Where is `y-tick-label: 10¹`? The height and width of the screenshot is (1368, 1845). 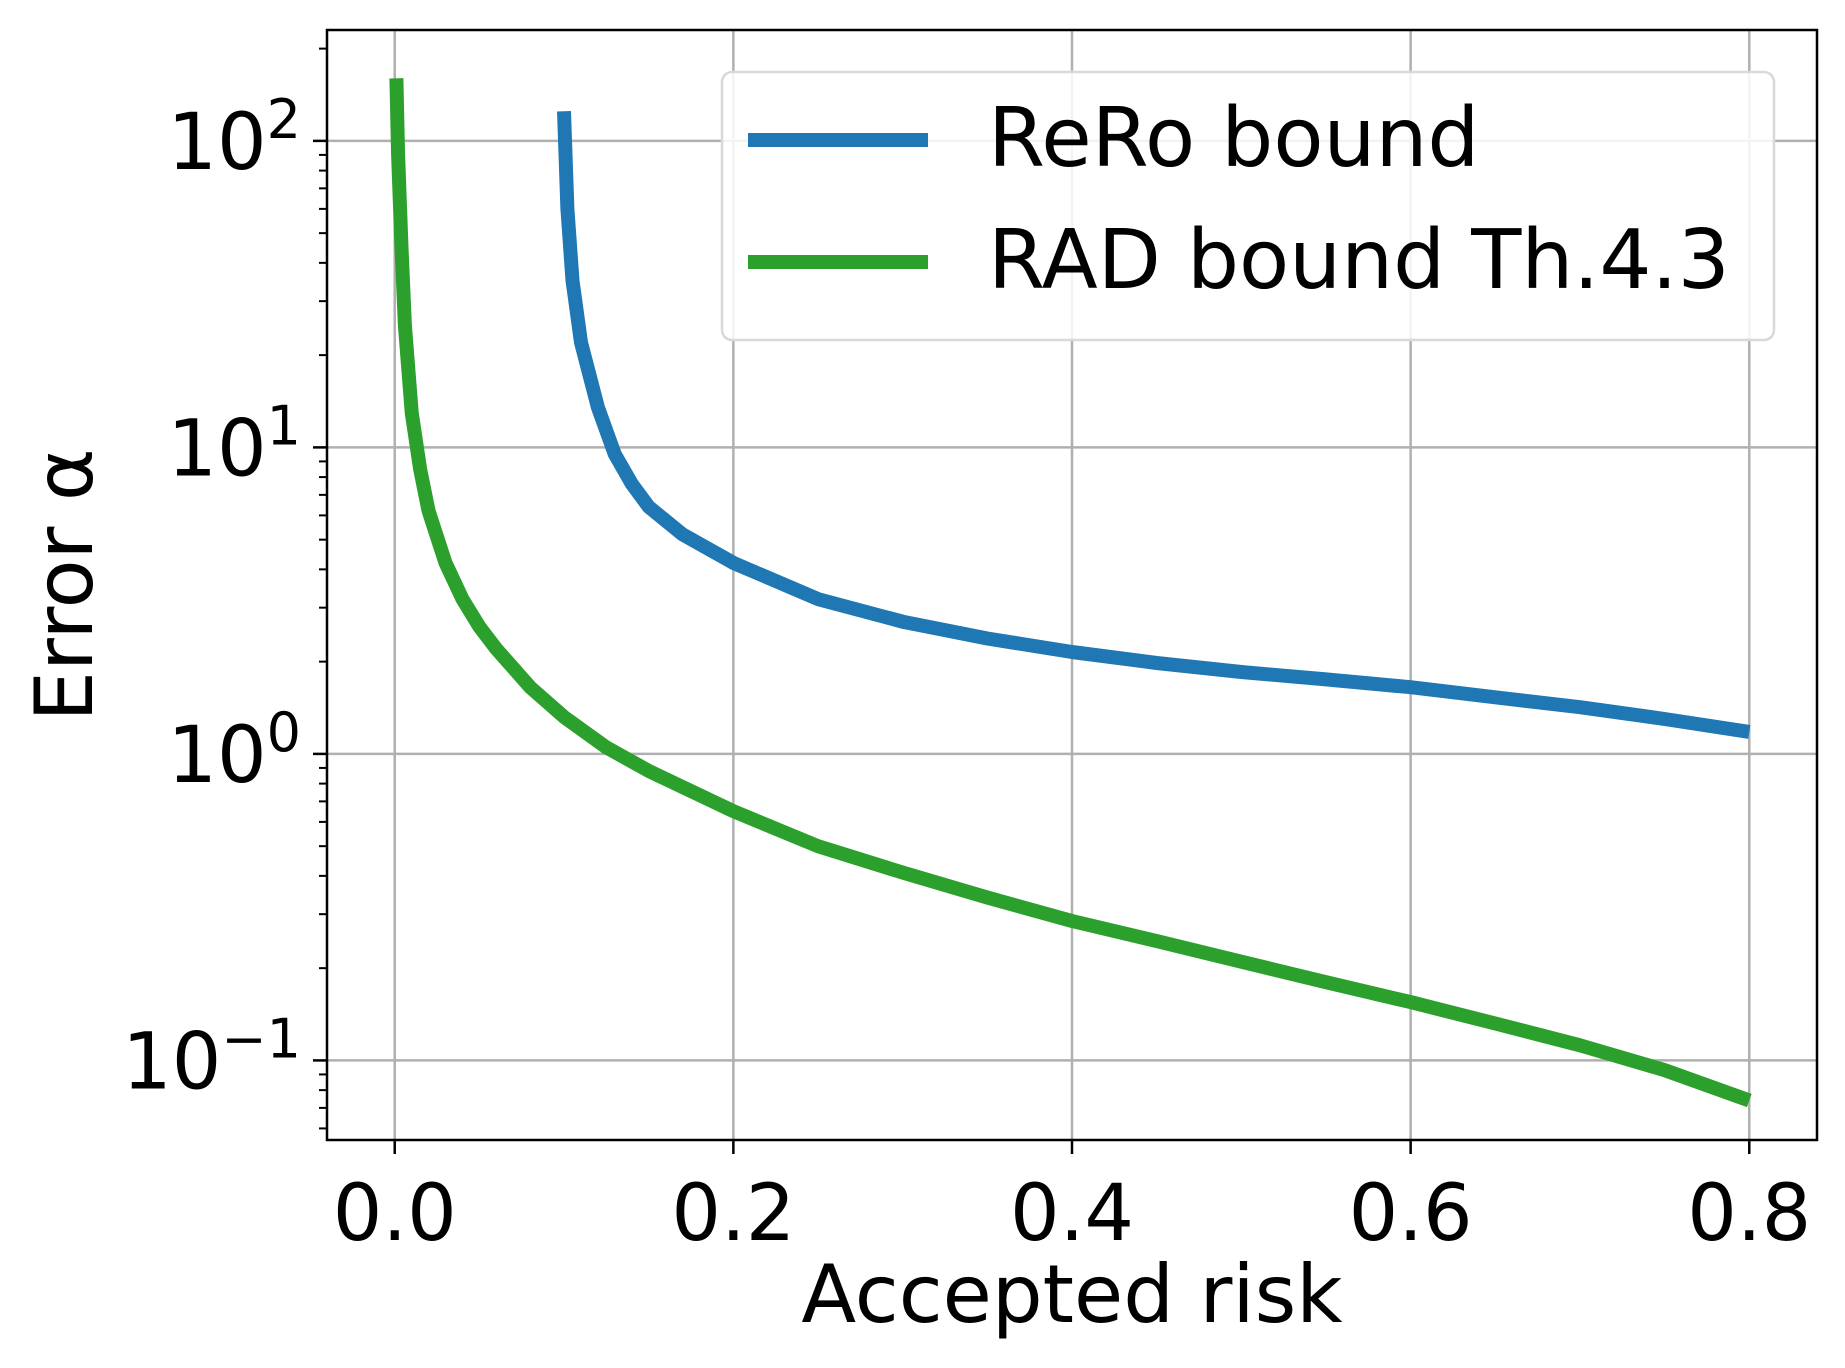
y-tick-label: 10¹ is located at coordinates (234, 444).